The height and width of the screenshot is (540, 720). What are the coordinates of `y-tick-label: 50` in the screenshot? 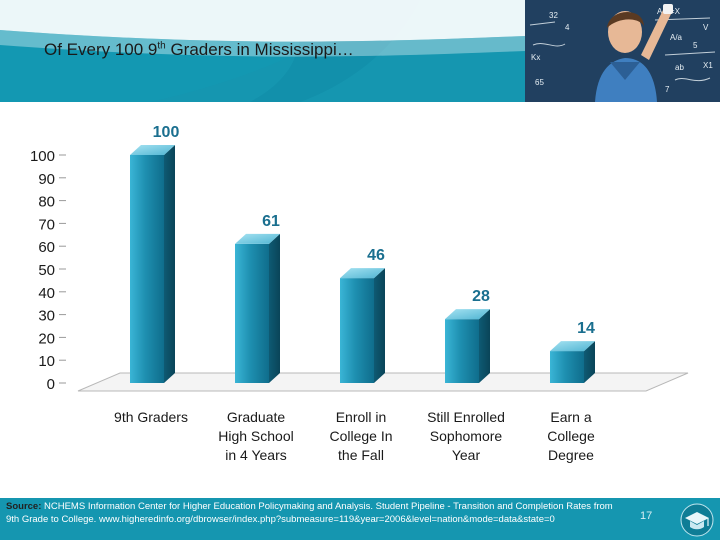 It's located at (46, 270).